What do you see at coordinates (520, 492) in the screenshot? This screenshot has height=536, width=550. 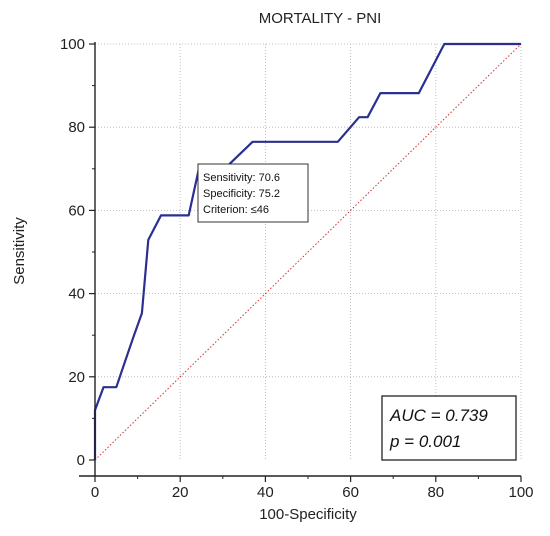 I see `x-tick-label: 100` at bounding box center [520, 492].